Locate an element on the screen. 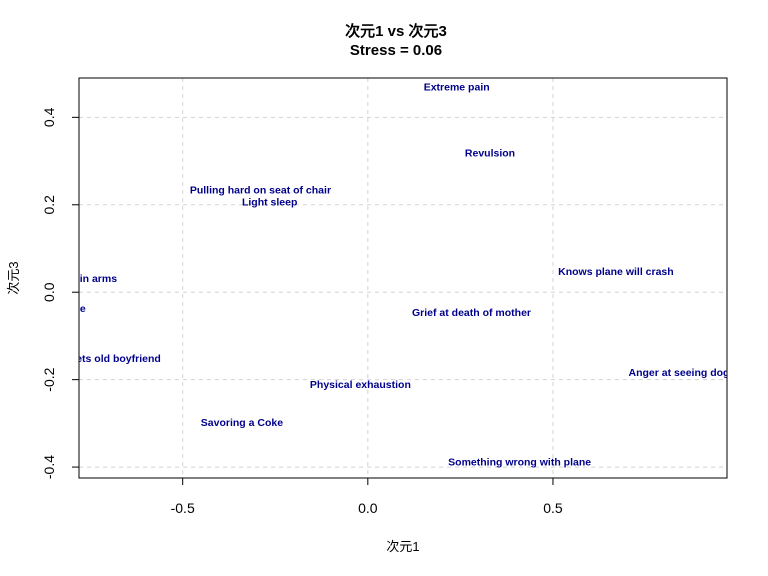  x-tick-label: 0.5 is located at coordinates (553, 508).